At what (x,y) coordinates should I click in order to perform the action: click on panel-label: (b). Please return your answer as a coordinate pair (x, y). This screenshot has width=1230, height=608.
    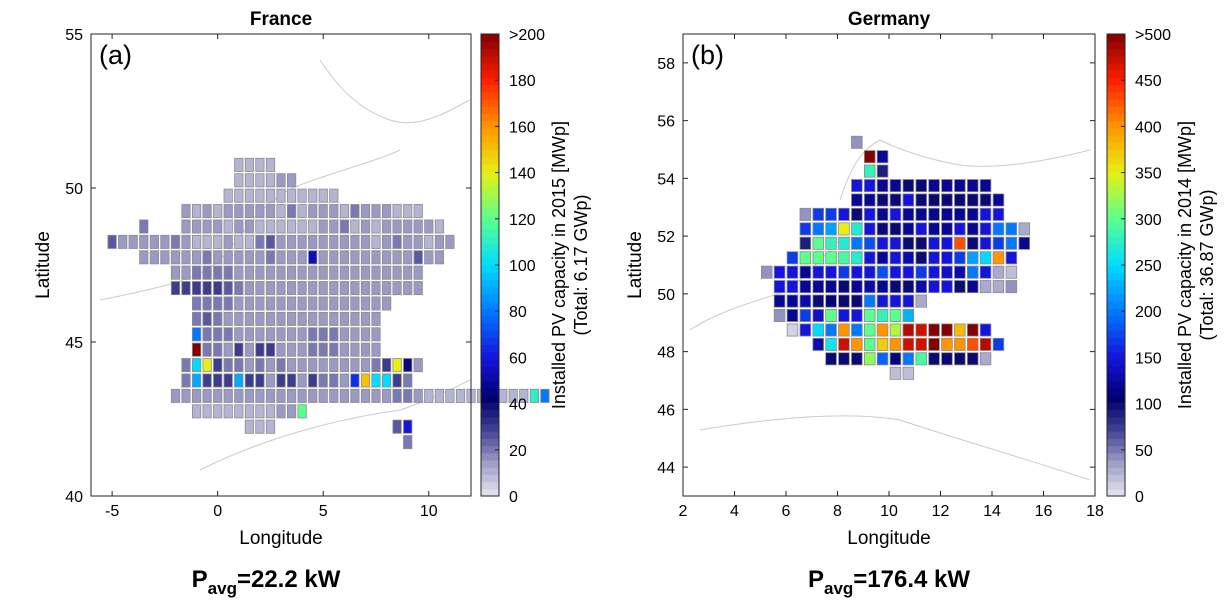
    Looking at the image, I should click on (707, 55).